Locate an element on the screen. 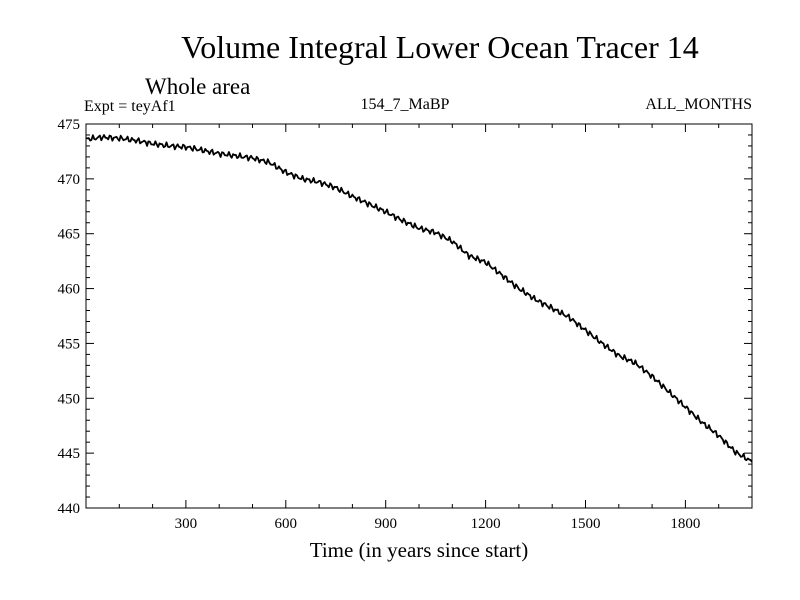  y-tick-label: 450 is located at coordinates (69, 399).